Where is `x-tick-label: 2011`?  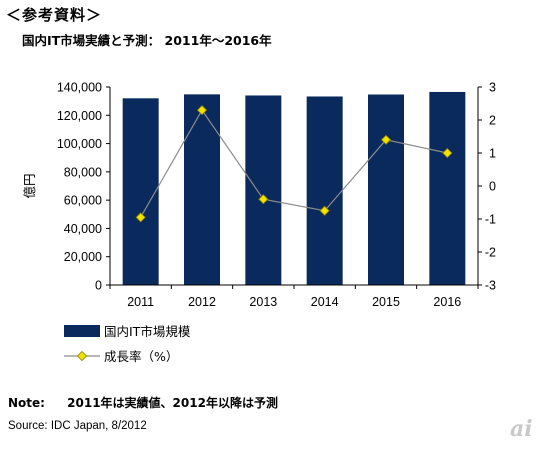
x-tick-label: 2011 is located at coordinates (140, 302).